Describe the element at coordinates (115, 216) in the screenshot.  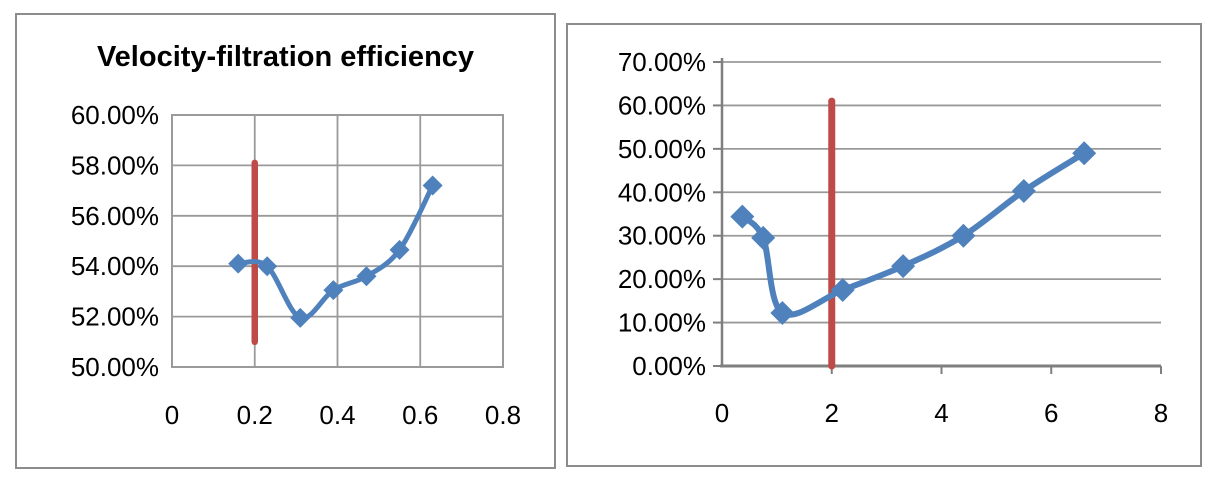
I see `y-tick-label: 56.00%` at that location.